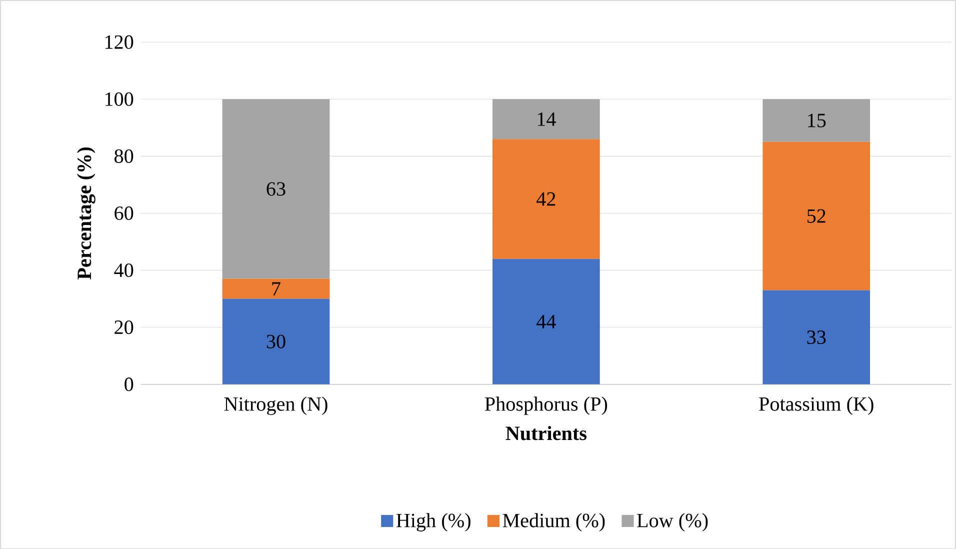 The image size is (956, 549). What do you see at coordinates (433, 522) in the screenshot?
I see `legend-label: High (%)` at bounding box center [433, 522].